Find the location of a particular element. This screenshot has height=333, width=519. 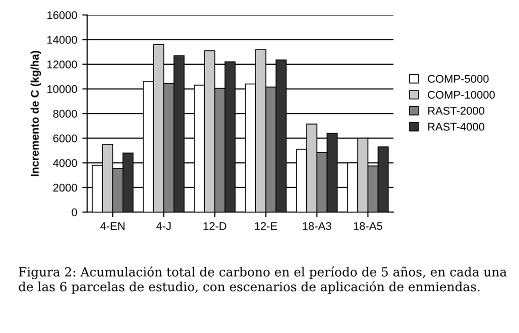

x-tick-label: 12-E is located at coordinates (266, 226).